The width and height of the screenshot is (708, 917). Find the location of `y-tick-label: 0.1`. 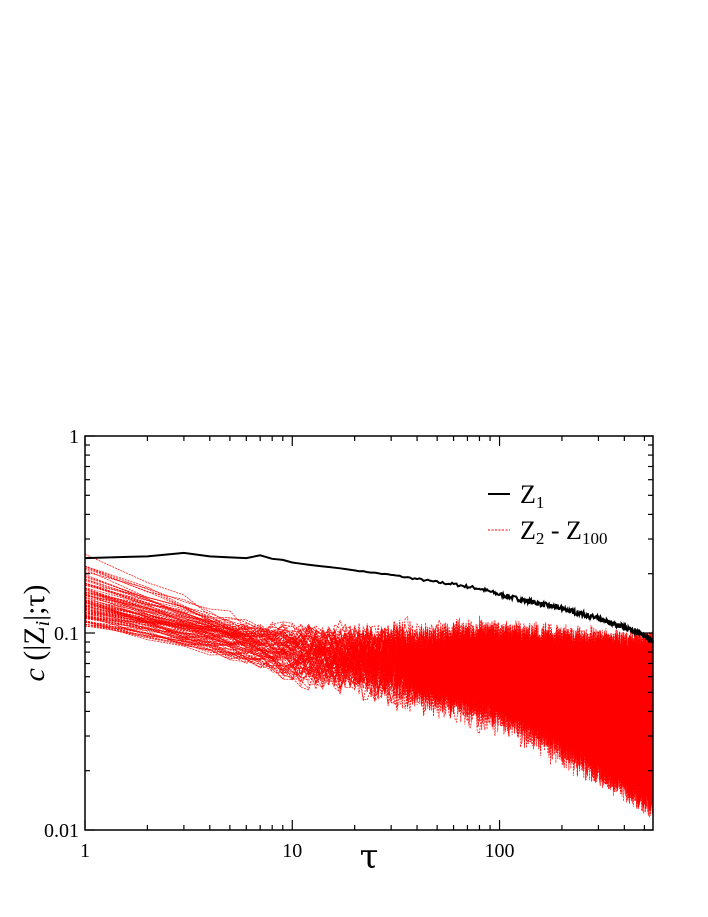

y-tick-label: 0.1 is located at coordinates (66, 634).